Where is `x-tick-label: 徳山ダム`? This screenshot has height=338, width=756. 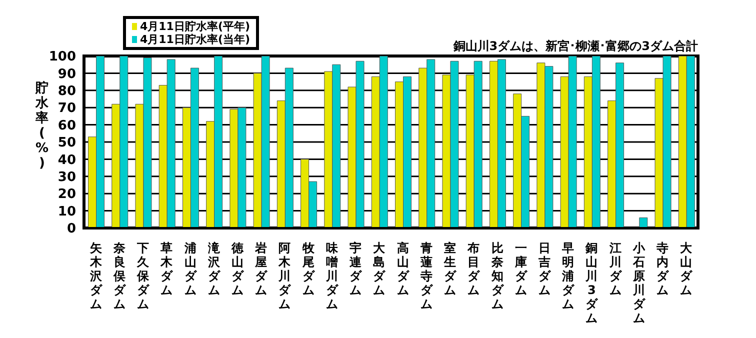 x-tick-label: 徳山ダム is located at coordinates (237, 269).